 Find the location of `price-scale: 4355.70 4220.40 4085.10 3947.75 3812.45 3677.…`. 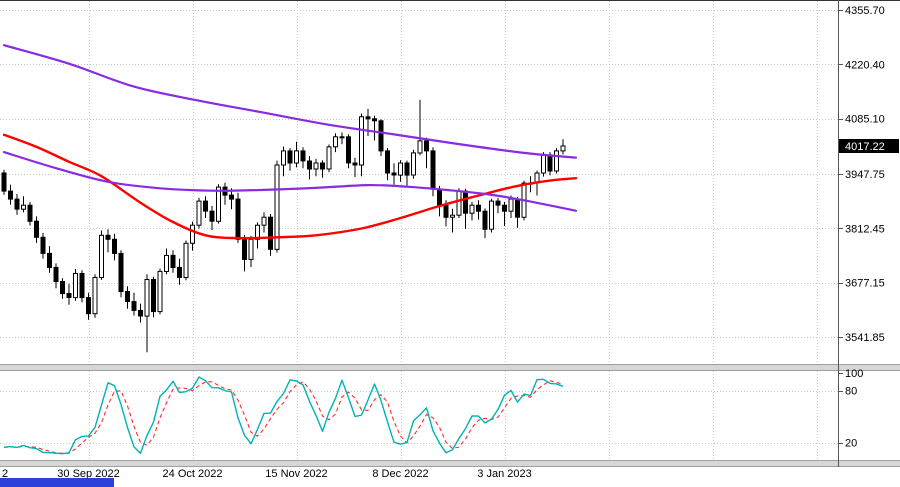

price-scale: 4355.70 4220.40 4085.10 3947.75 3812.45 3677.… is located at coordinates (868, 233).